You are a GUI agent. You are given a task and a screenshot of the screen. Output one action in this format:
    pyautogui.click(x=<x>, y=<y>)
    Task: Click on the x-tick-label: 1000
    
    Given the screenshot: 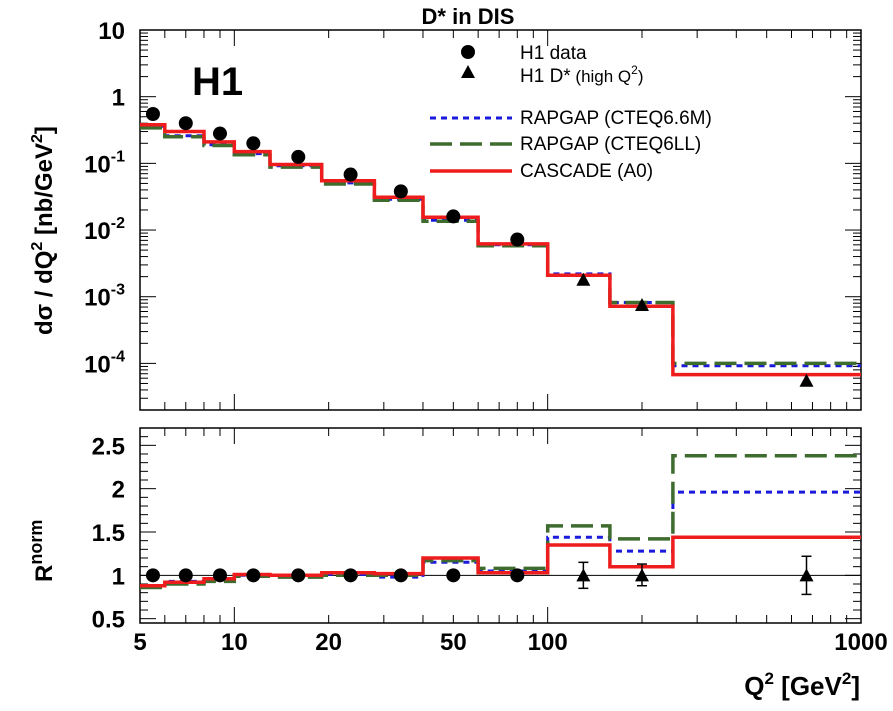 What is the action you would take?
    pyautogui.click(x=860, y=642)
    